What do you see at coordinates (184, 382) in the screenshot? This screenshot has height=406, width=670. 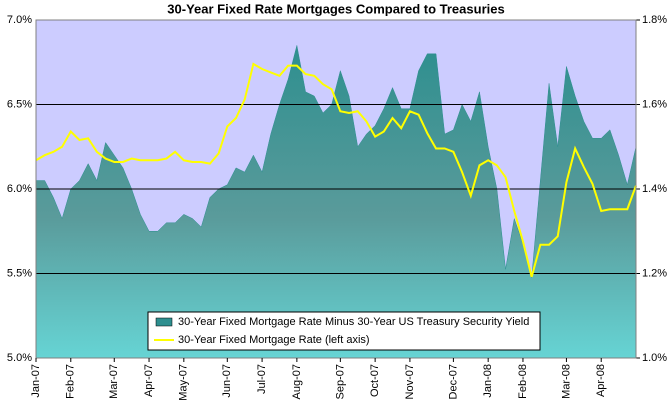 I see `x-tick-label: May-07` at bounding box center [184, 382].